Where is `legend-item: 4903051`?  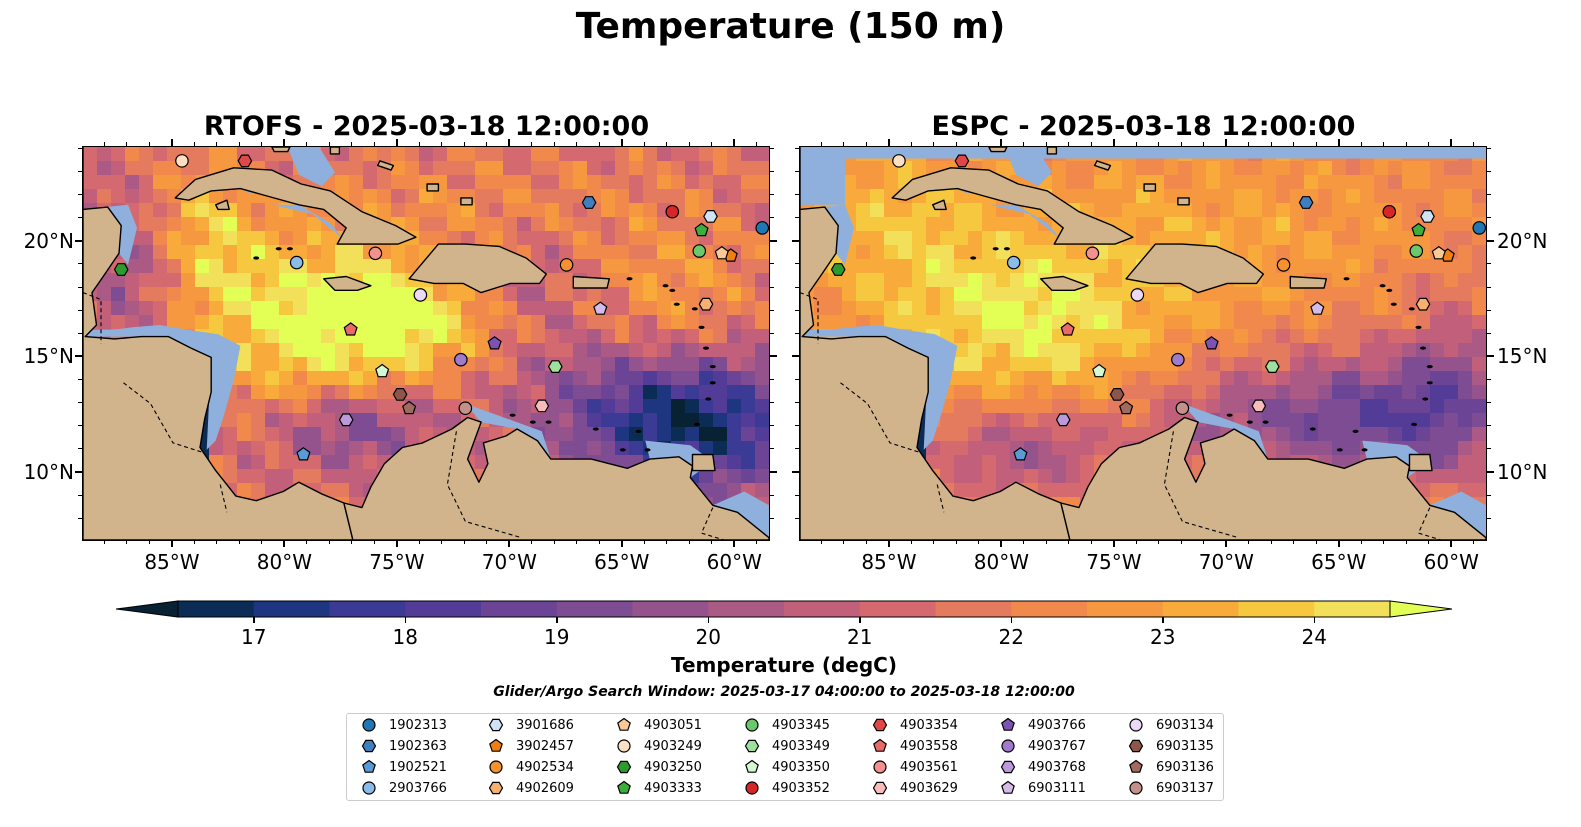 legend-item: 4903051 is located at coordinates (659, 725).